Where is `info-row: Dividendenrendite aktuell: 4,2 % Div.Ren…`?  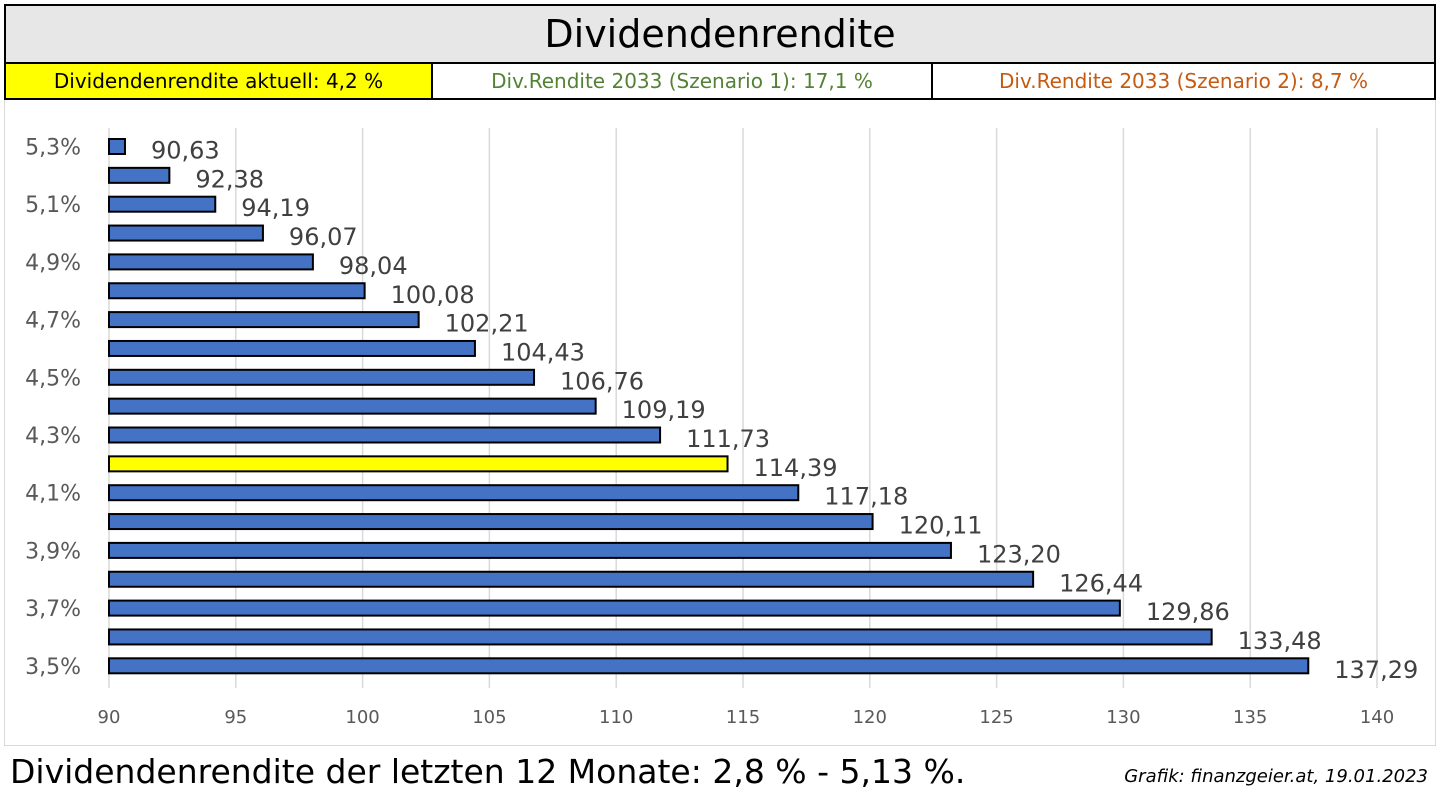 info-row: Dividendenrendite aktuell: 4,2 % Div.Ren… is located at coordinates (720, 82).